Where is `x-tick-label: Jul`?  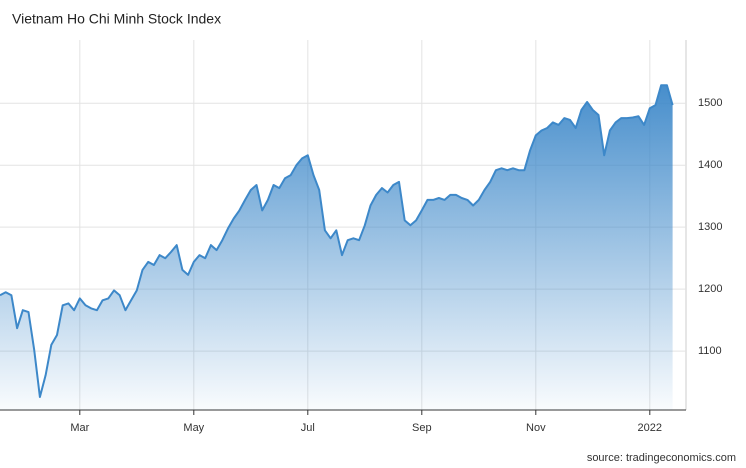
x-tick-label: Jul is located at coordinates (308, 428).